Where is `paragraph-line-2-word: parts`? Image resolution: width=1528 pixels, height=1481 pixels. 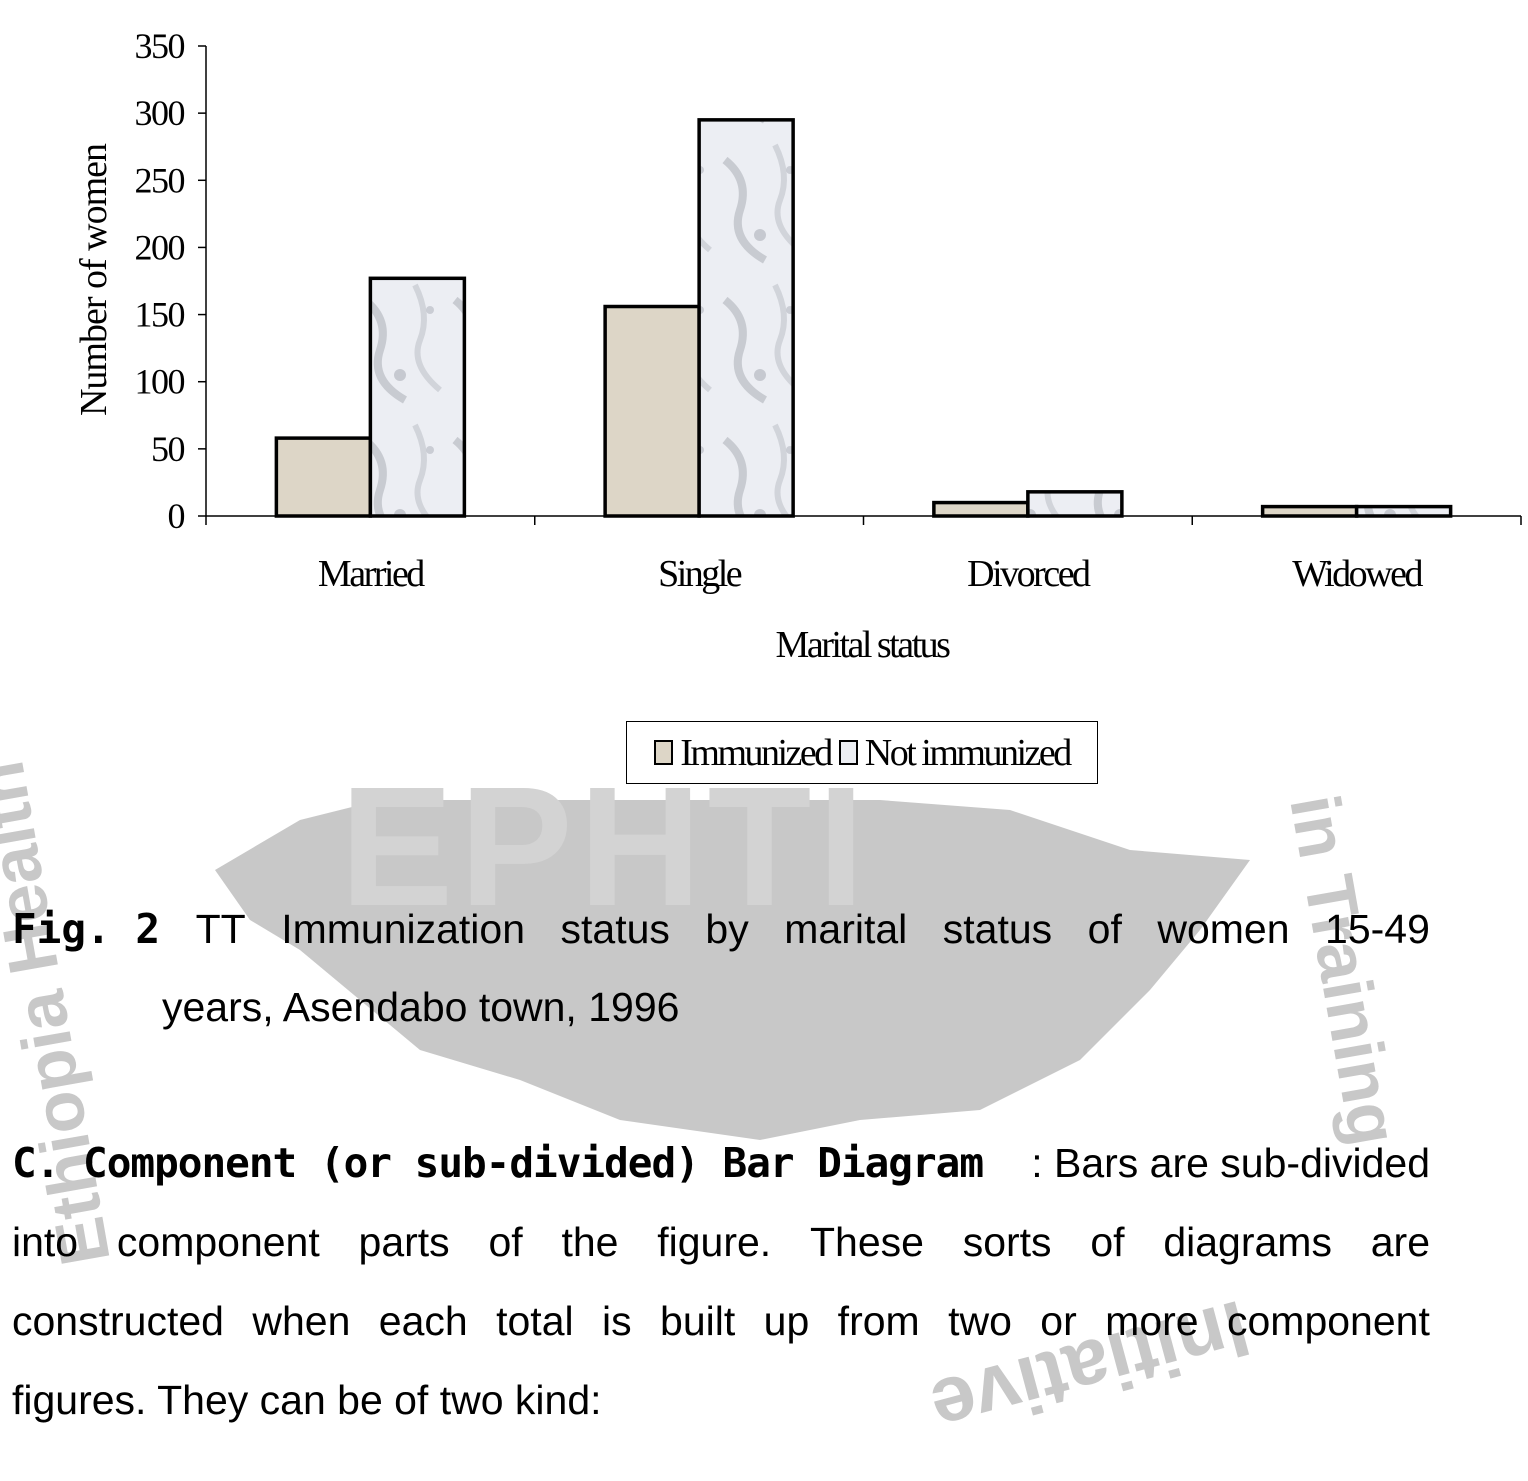 paragraph-line-2-word: parts is located at coordinates (404, 1242).